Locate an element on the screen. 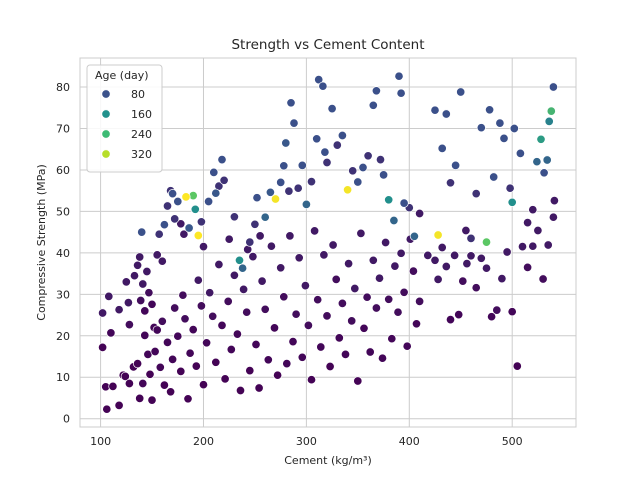  x-axis-label: Cement (kg/m³) is located at coordinates (327, 460).